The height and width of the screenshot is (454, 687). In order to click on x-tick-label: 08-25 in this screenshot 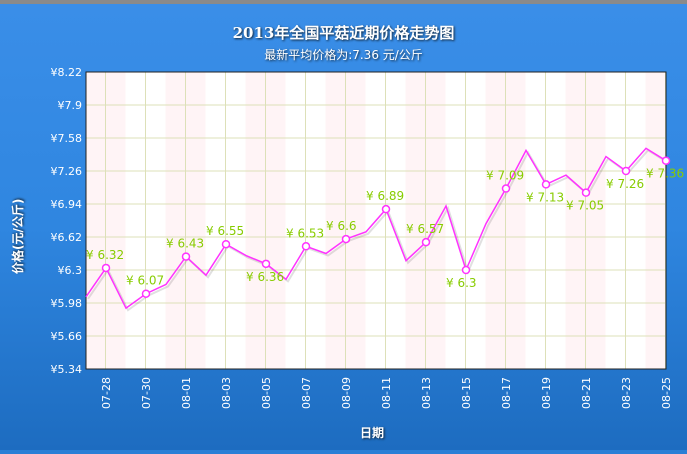, I will do `click(666, 393)`.